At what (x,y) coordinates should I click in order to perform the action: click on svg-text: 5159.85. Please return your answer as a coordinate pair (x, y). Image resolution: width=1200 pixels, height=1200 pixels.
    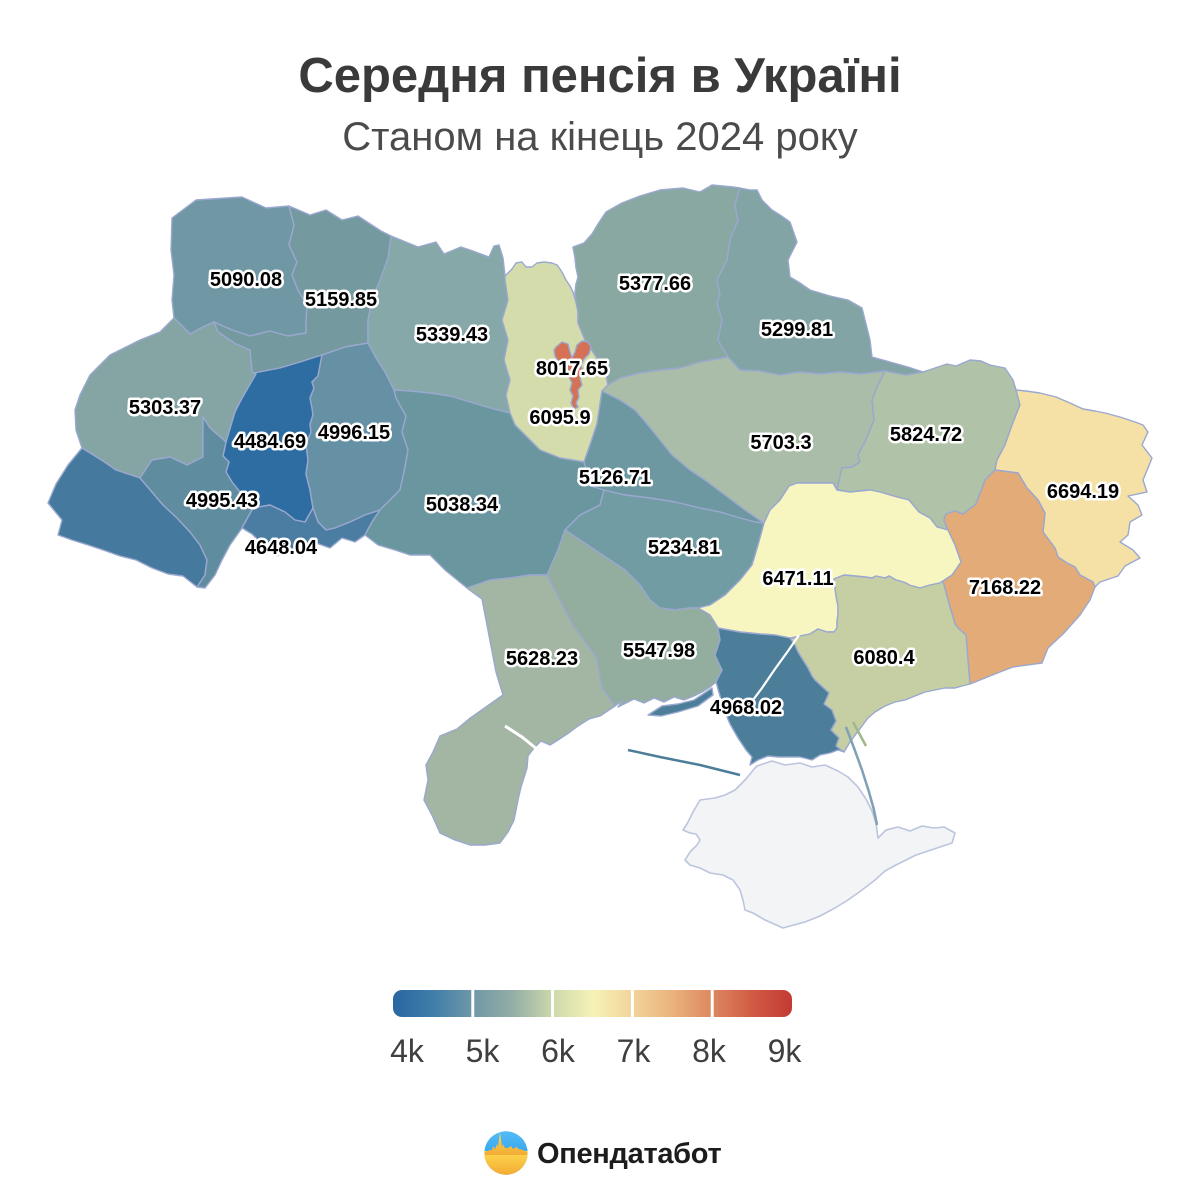
    Looking at the image, I should click on (341, 300).